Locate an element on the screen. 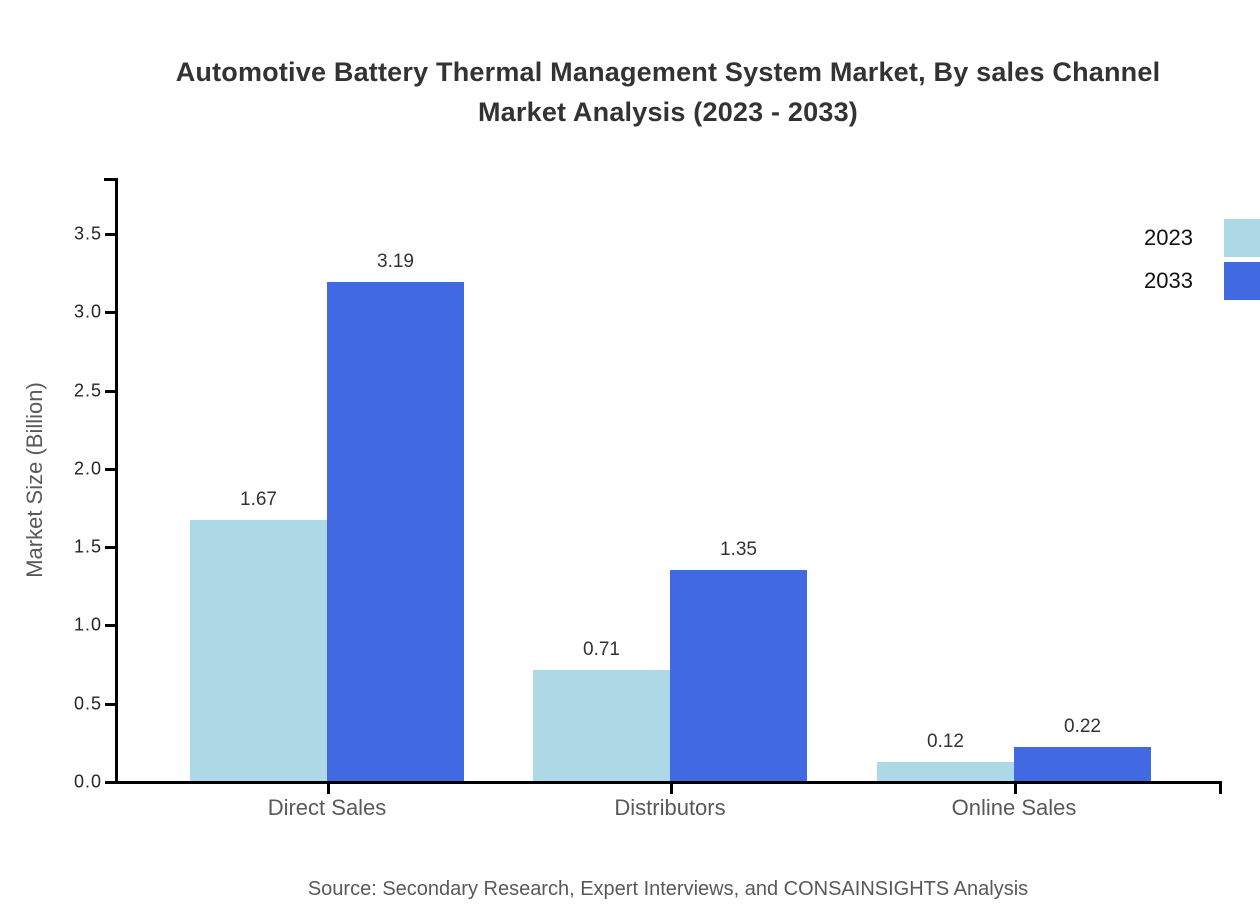 Image resolution: width=1260 pixels, height=920 pixels. bar-2033-online-sales is located at coordinates (1082, 763).